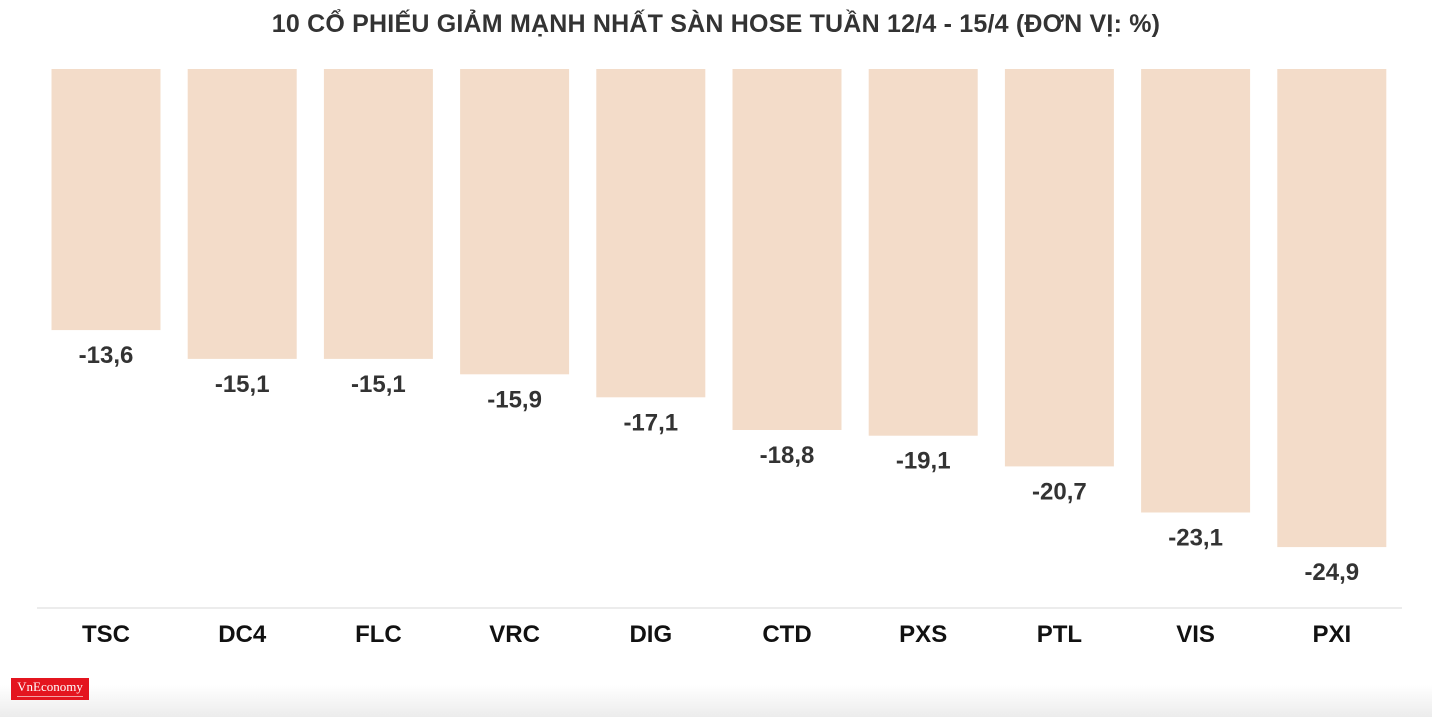  What do you see at coordinates (1059, 268) in the screenshot?
I see `bar-ptl` at bounding box center [1059, 268].